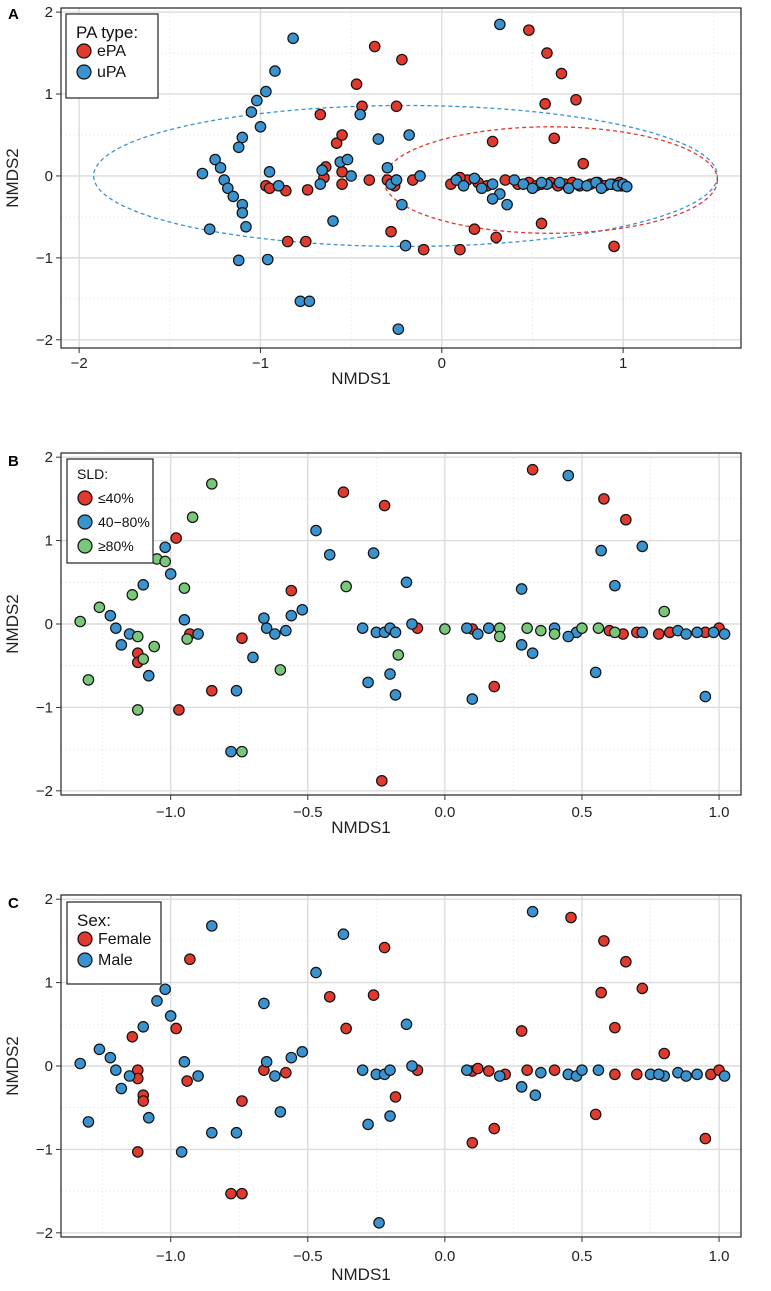  Describe the element at coordinates (719, 1256) in the screenshot. I see `x-tick-label: 1.0` at that location.